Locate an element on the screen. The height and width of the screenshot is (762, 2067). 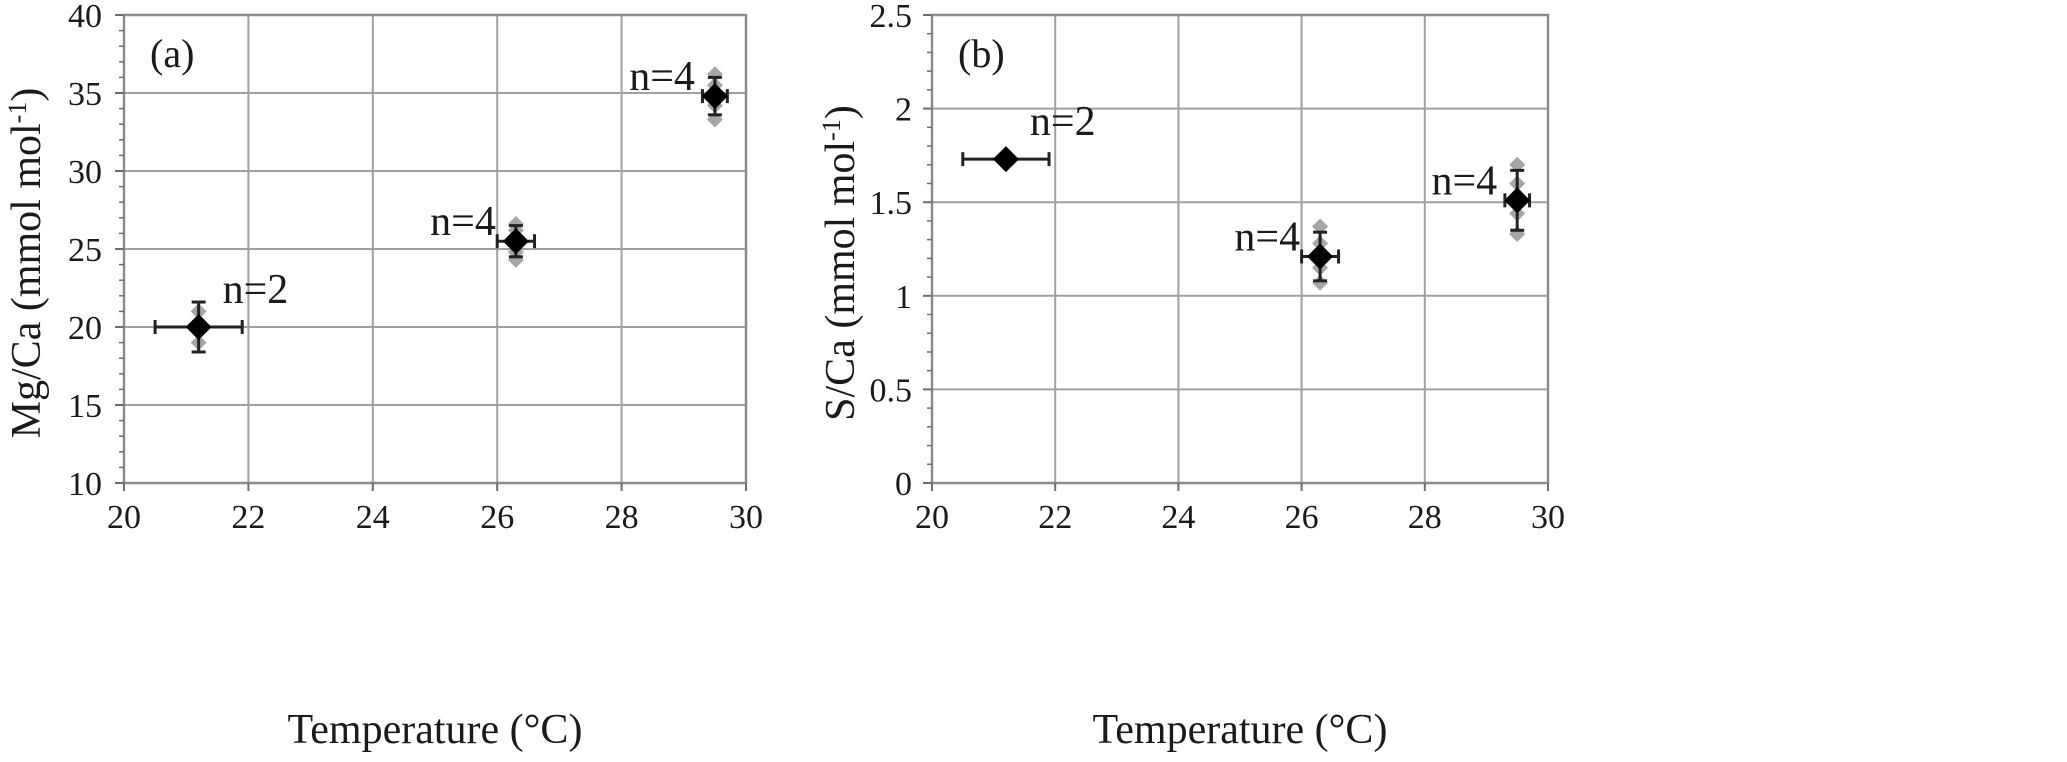
y-tick-label: 2 is located at coordinates (903, 110).